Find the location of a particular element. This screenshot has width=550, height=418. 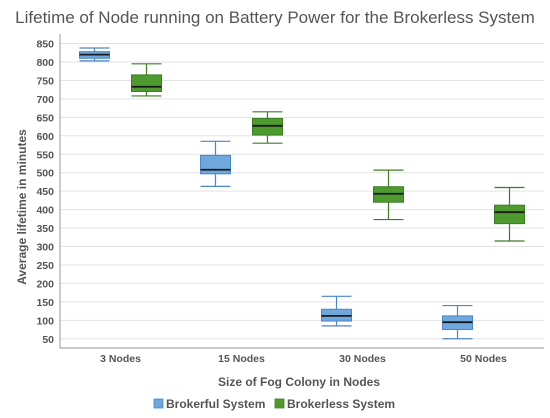

legend: Brokerful System Brokerless System is located at coordinates (274, 404).